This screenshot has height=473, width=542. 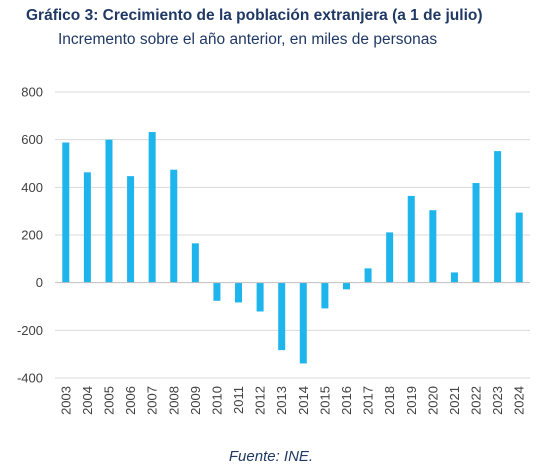 What do you see at coordinates (324, 400) in the screenshot?
I see `x-tick-label: 2015` at bounding box center [324, 400].